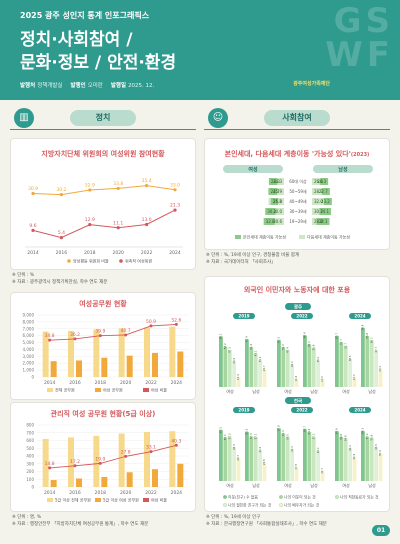  I want to click on officials-title: 여성공무원 현황, so click(103, 304).